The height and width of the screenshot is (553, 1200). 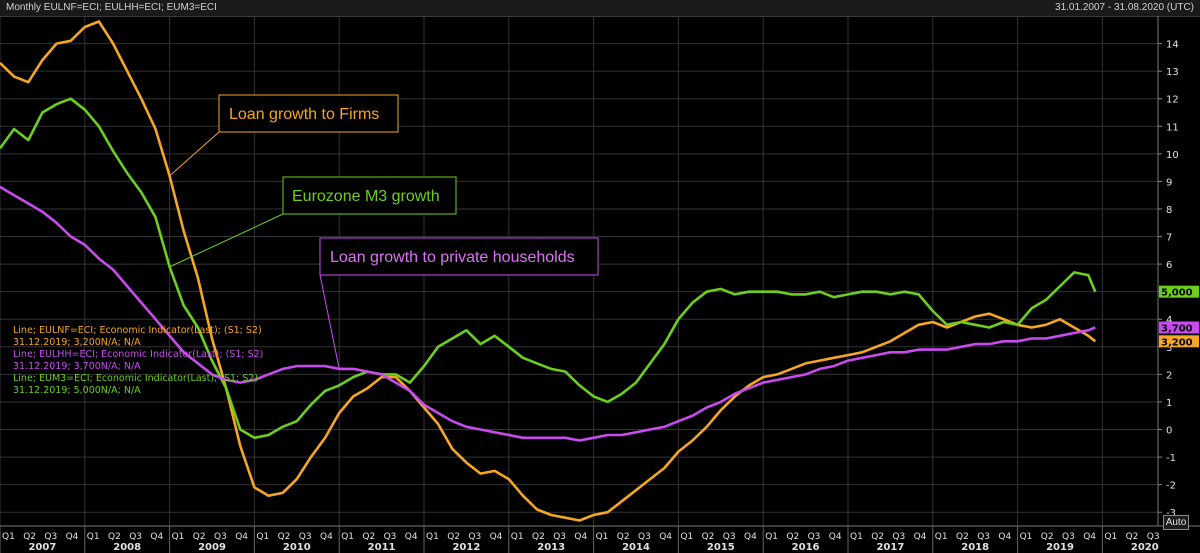 I want to click on last-value-badge-households: 3,700, so click(x=1179, y=328).